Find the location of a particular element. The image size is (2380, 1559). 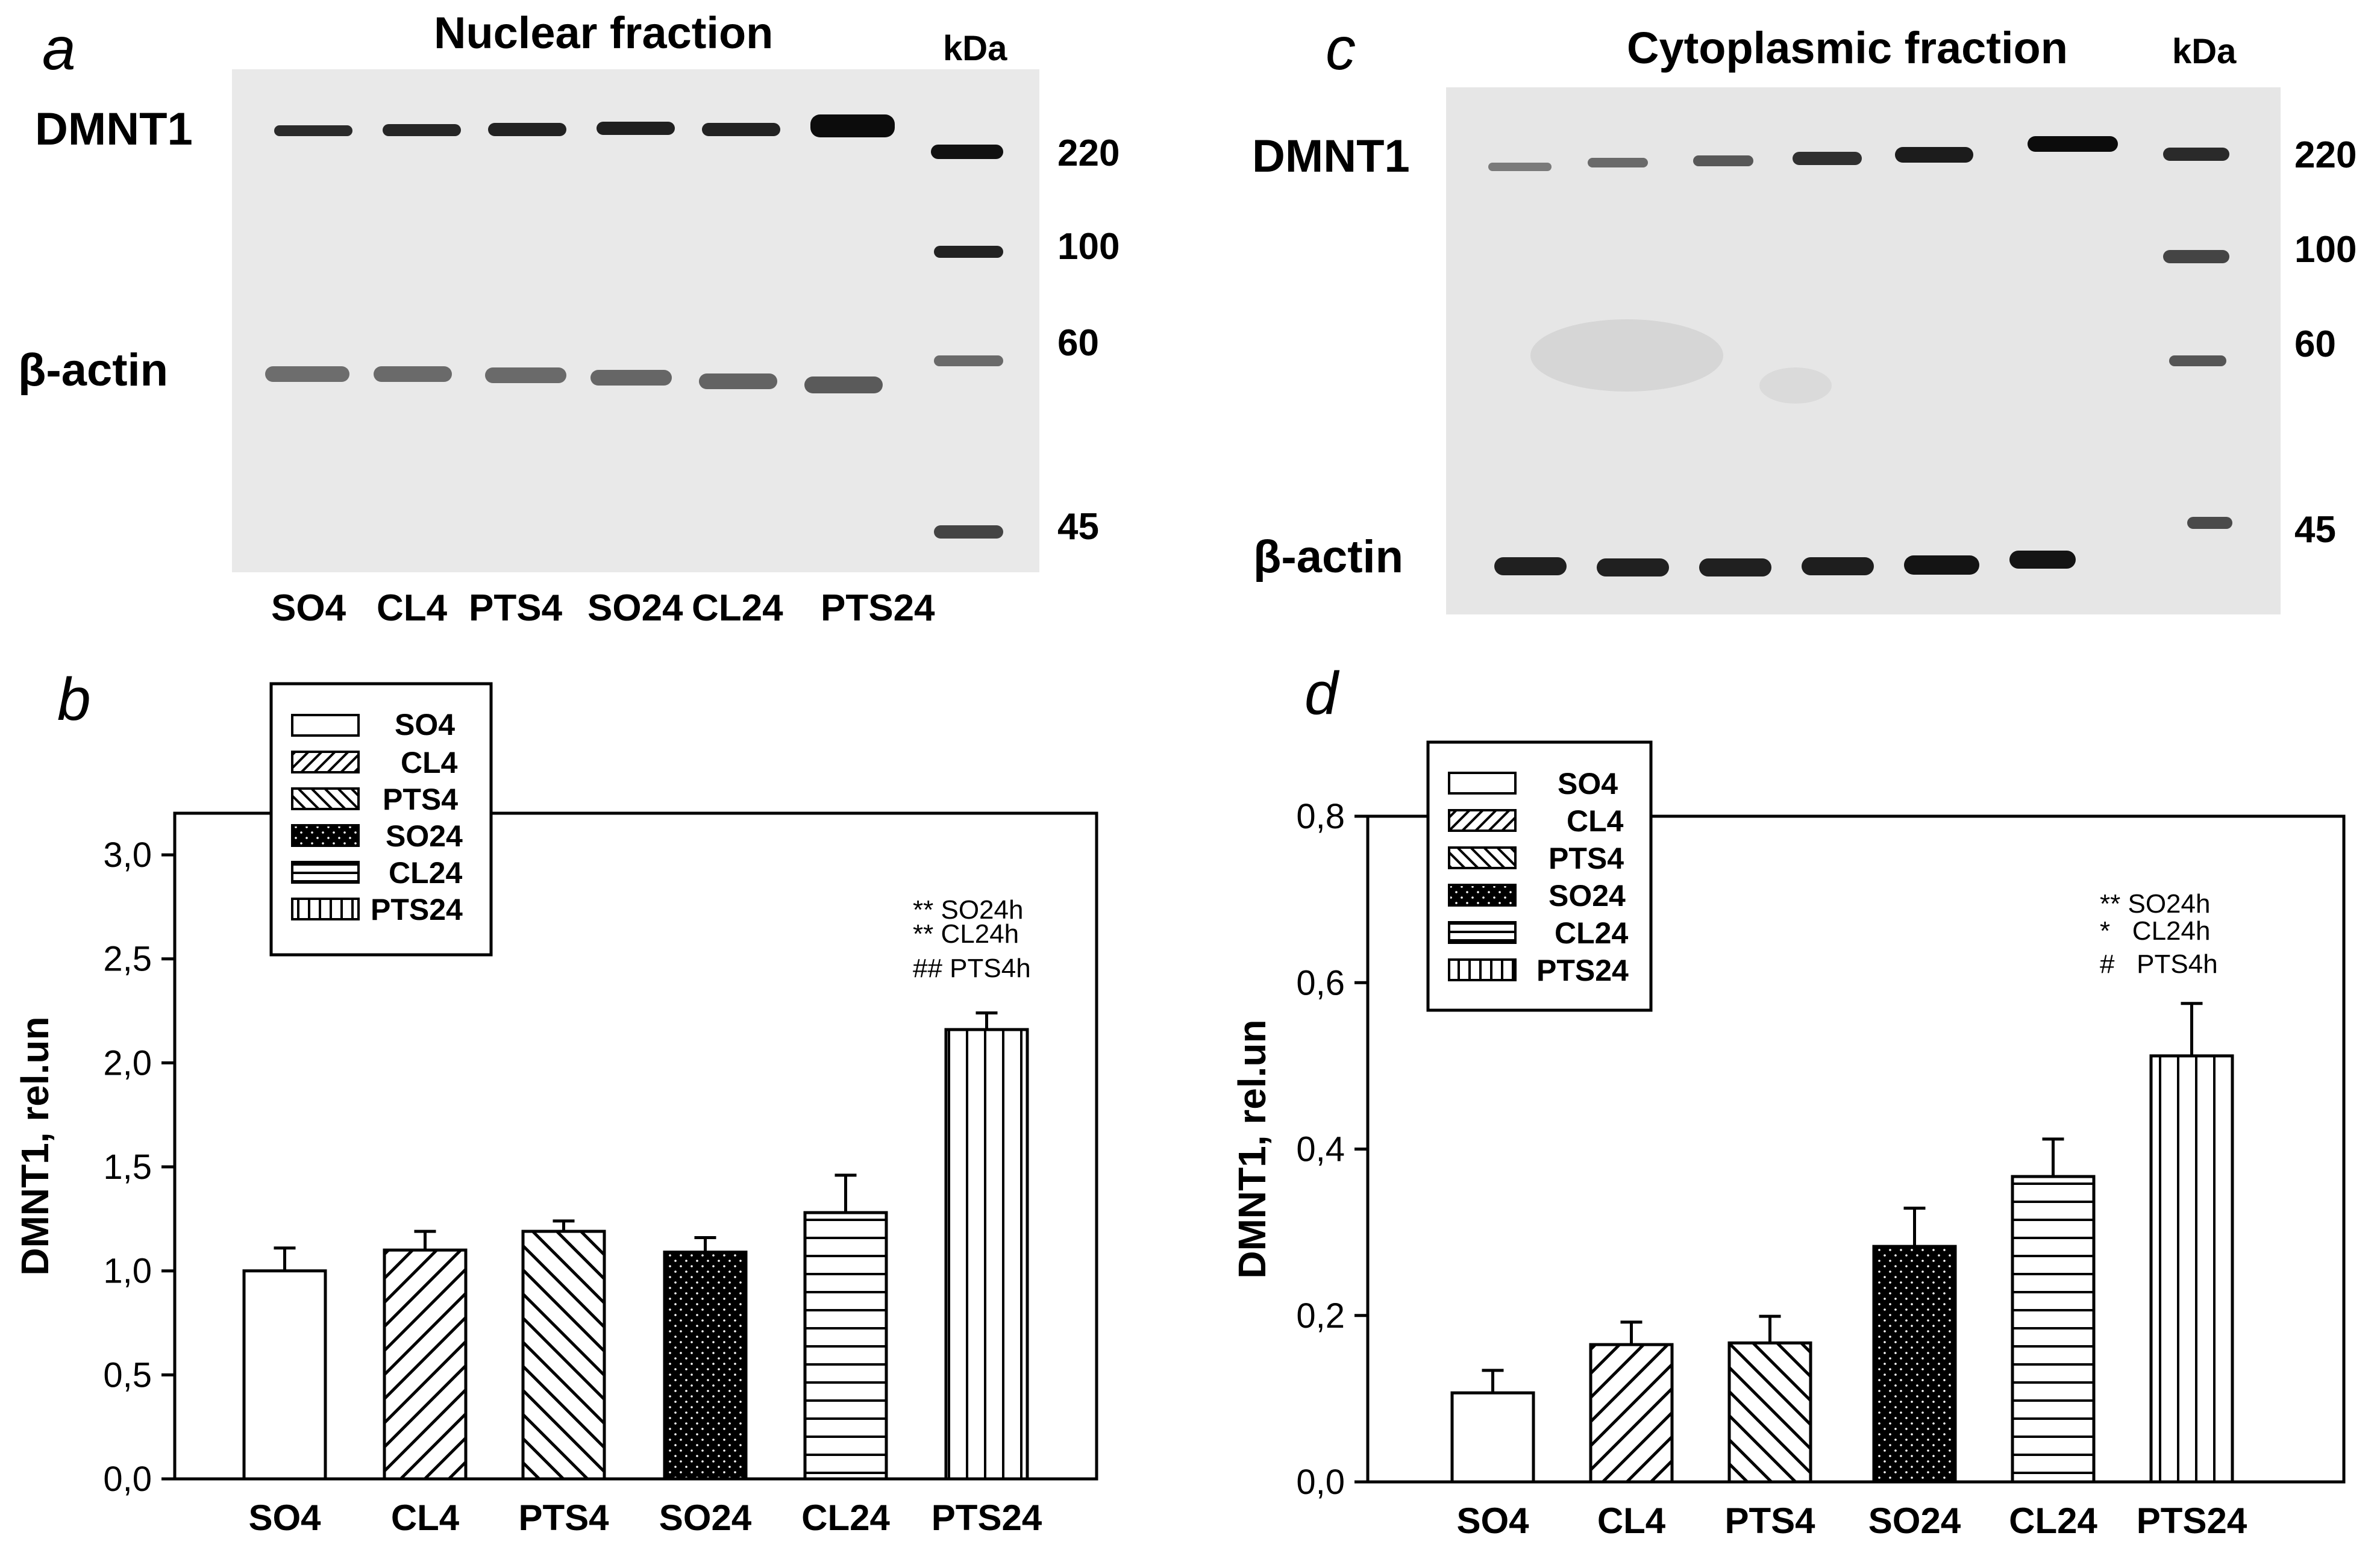

marker-label: 60 is located at coordinates (2315, 344).